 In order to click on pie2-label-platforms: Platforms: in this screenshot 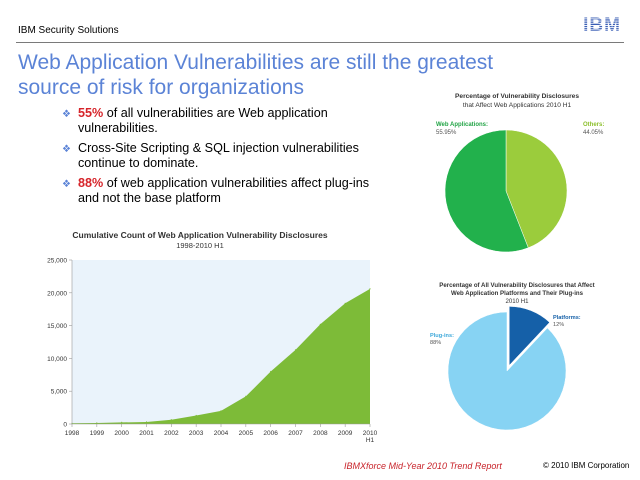, I will do `click(567, 318)`.